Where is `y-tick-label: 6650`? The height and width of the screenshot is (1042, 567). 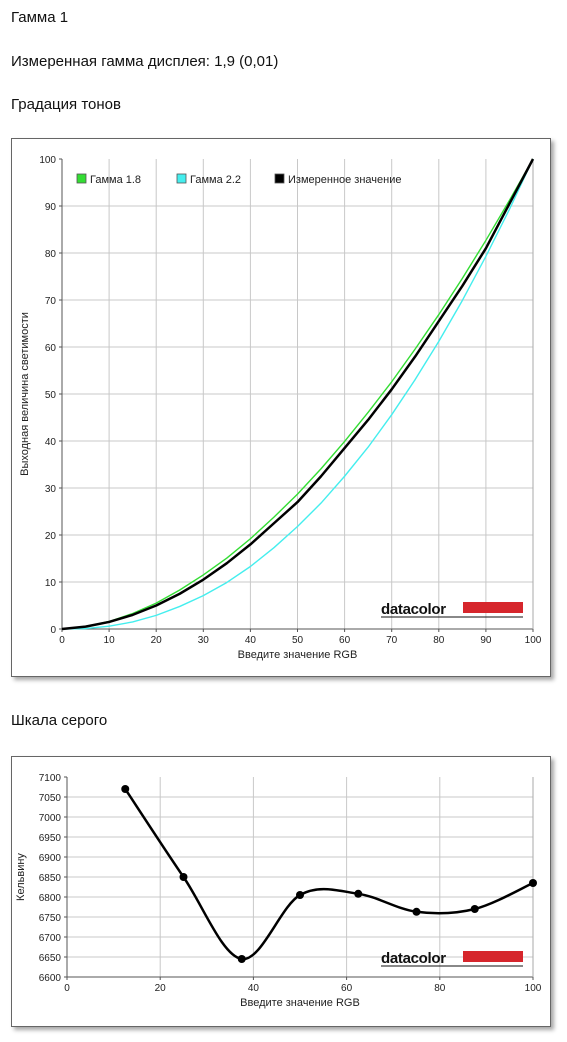 y-tick-label: 6650 is located at coordinates (50, 958).